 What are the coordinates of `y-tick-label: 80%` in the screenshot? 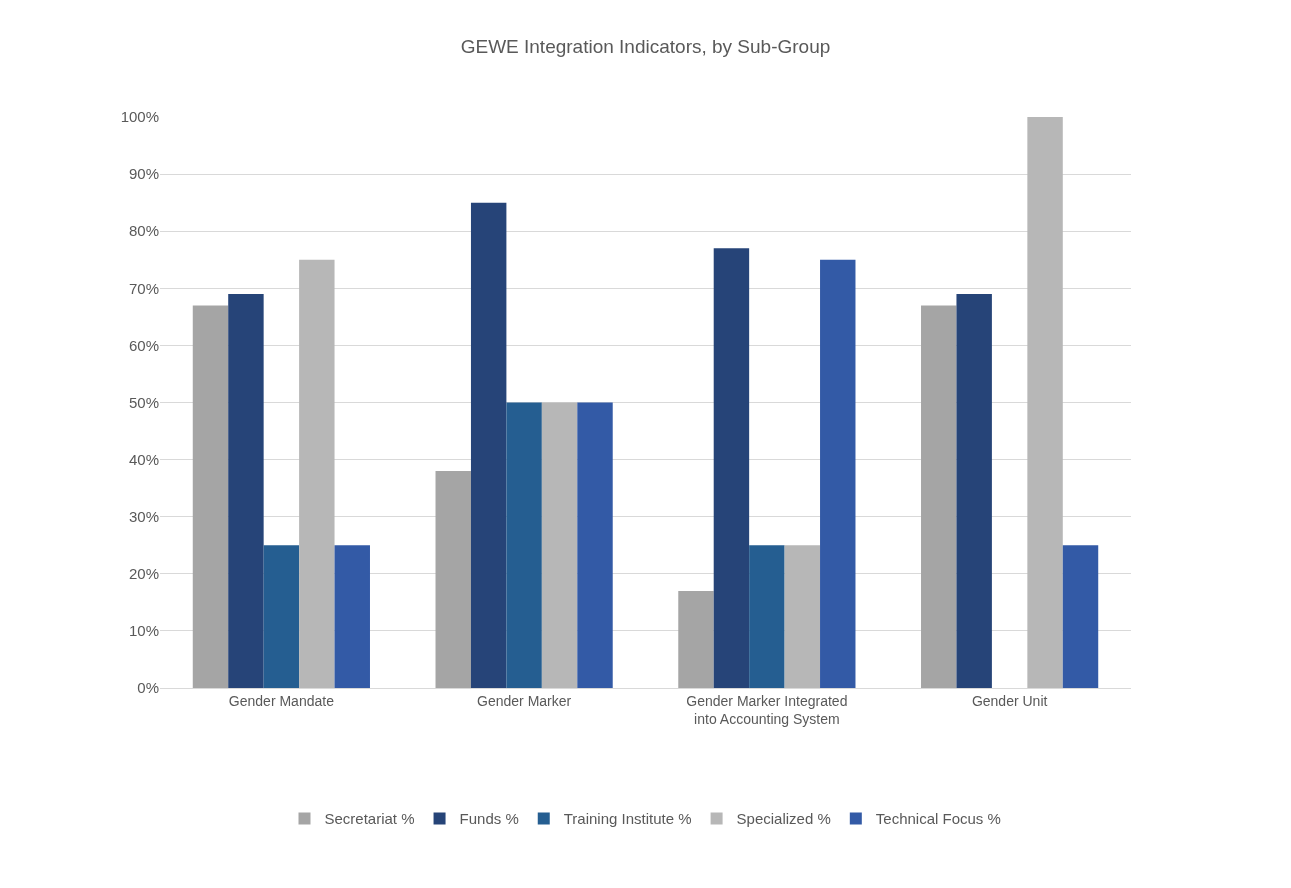 It's located at (143, 231).